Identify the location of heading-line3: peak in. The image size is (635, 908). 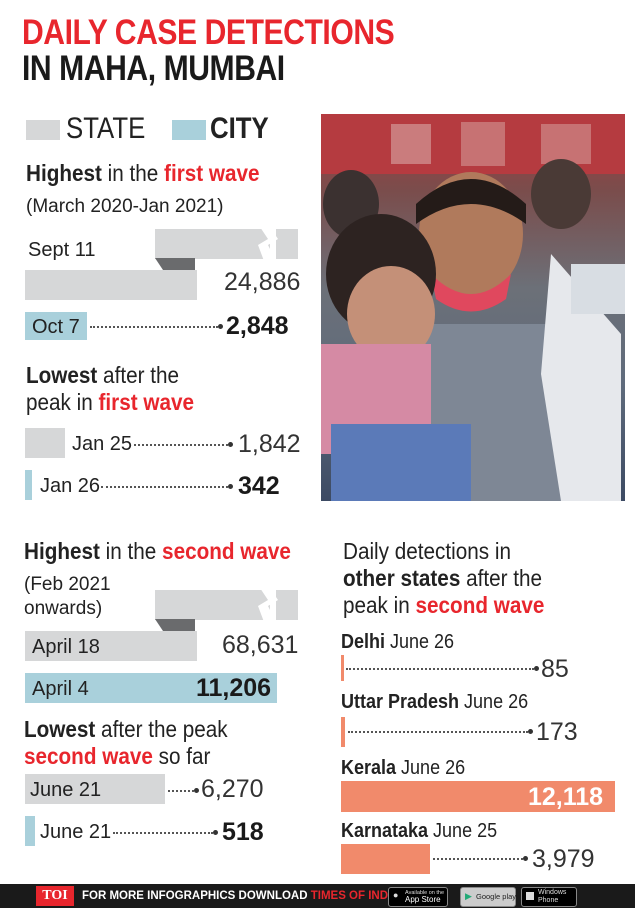
(379, 605).